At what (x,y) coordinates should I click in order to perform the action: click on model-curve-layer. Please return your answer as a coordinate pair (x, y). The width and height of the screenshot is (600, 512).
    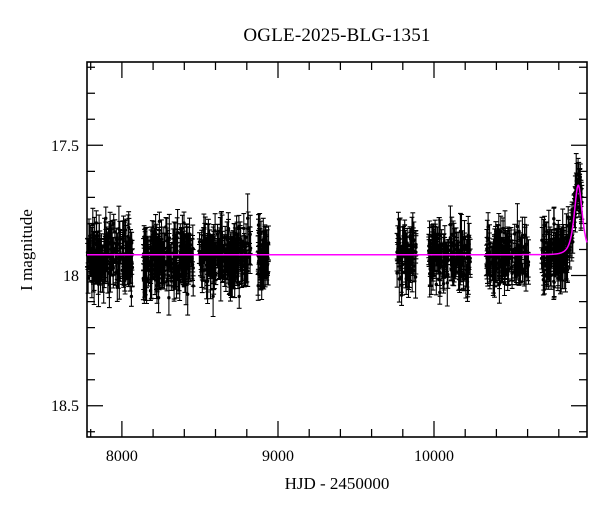
    Looking at the image, I should click on (337, 220).